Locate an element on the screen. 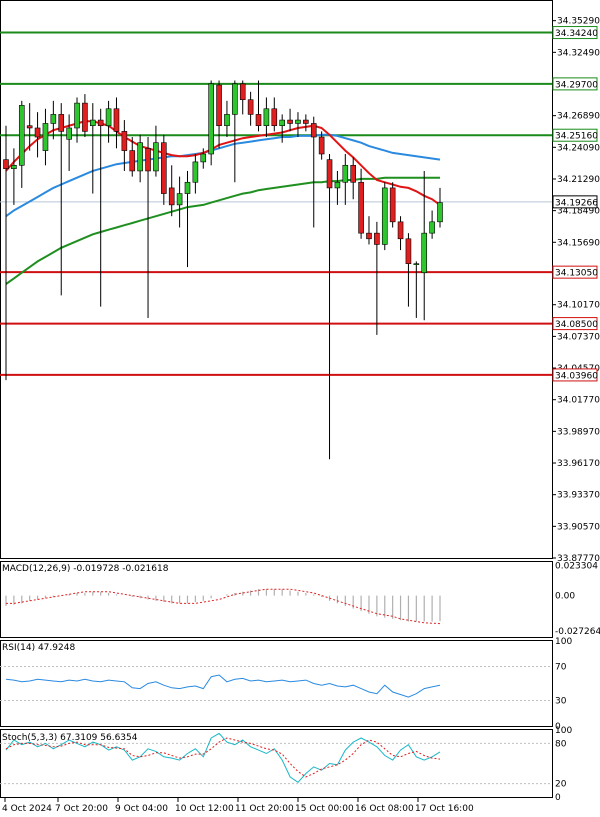  stoch-panel-frame is located at coordinates (276, 763).